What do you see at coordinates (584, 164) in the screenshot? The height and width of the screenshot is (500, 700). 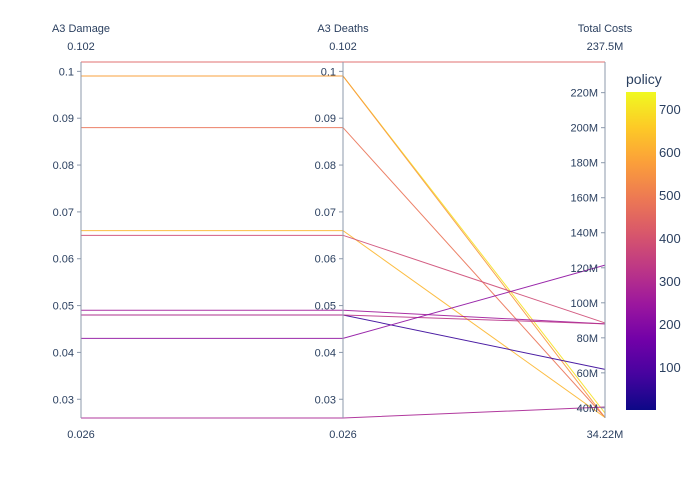 I see `tick-label: 180M` at bounding box center [584, 164].